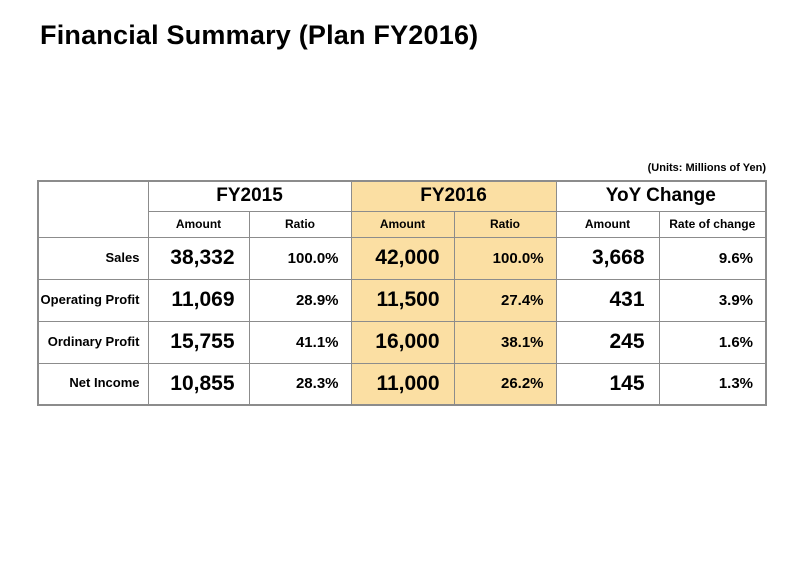 Image resolution: width=800 pixels, height=565 pixels. I want to click on cell-yoy-rate: 1.6%, so click(712, 342).